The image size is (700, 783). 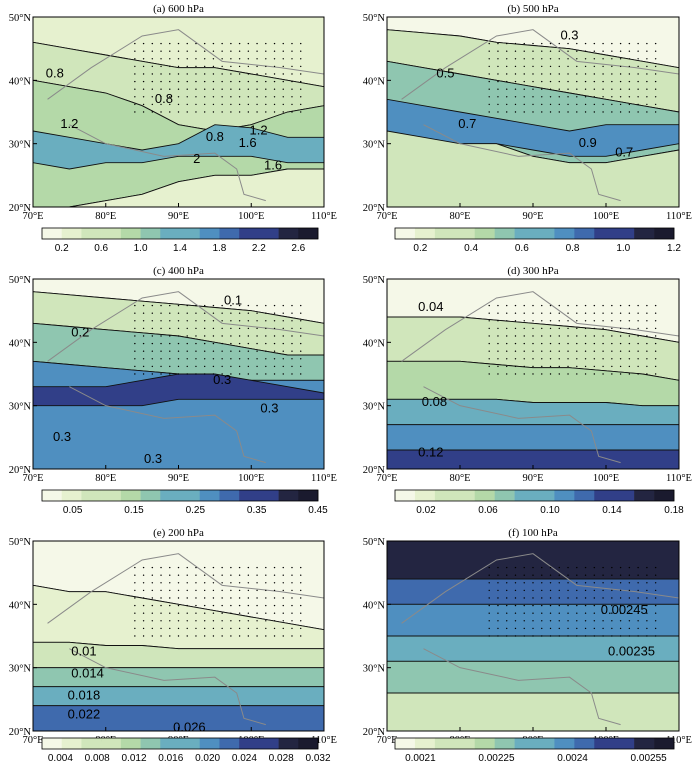 I want to click on contour-label: 0.00235, so click(x=631, y=650).